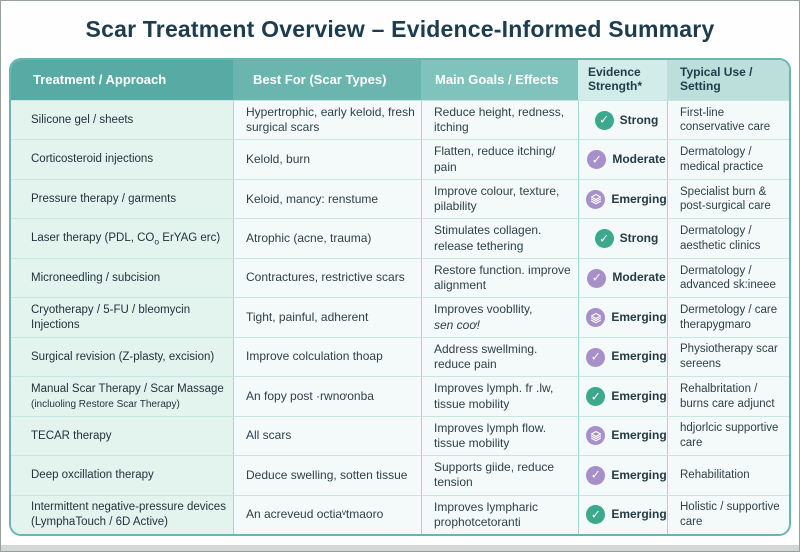  Describe the element at coordinates (725, 199) in the screenshot. I see `typical-use-text: Specialist burn & post-surgical care` at that location.